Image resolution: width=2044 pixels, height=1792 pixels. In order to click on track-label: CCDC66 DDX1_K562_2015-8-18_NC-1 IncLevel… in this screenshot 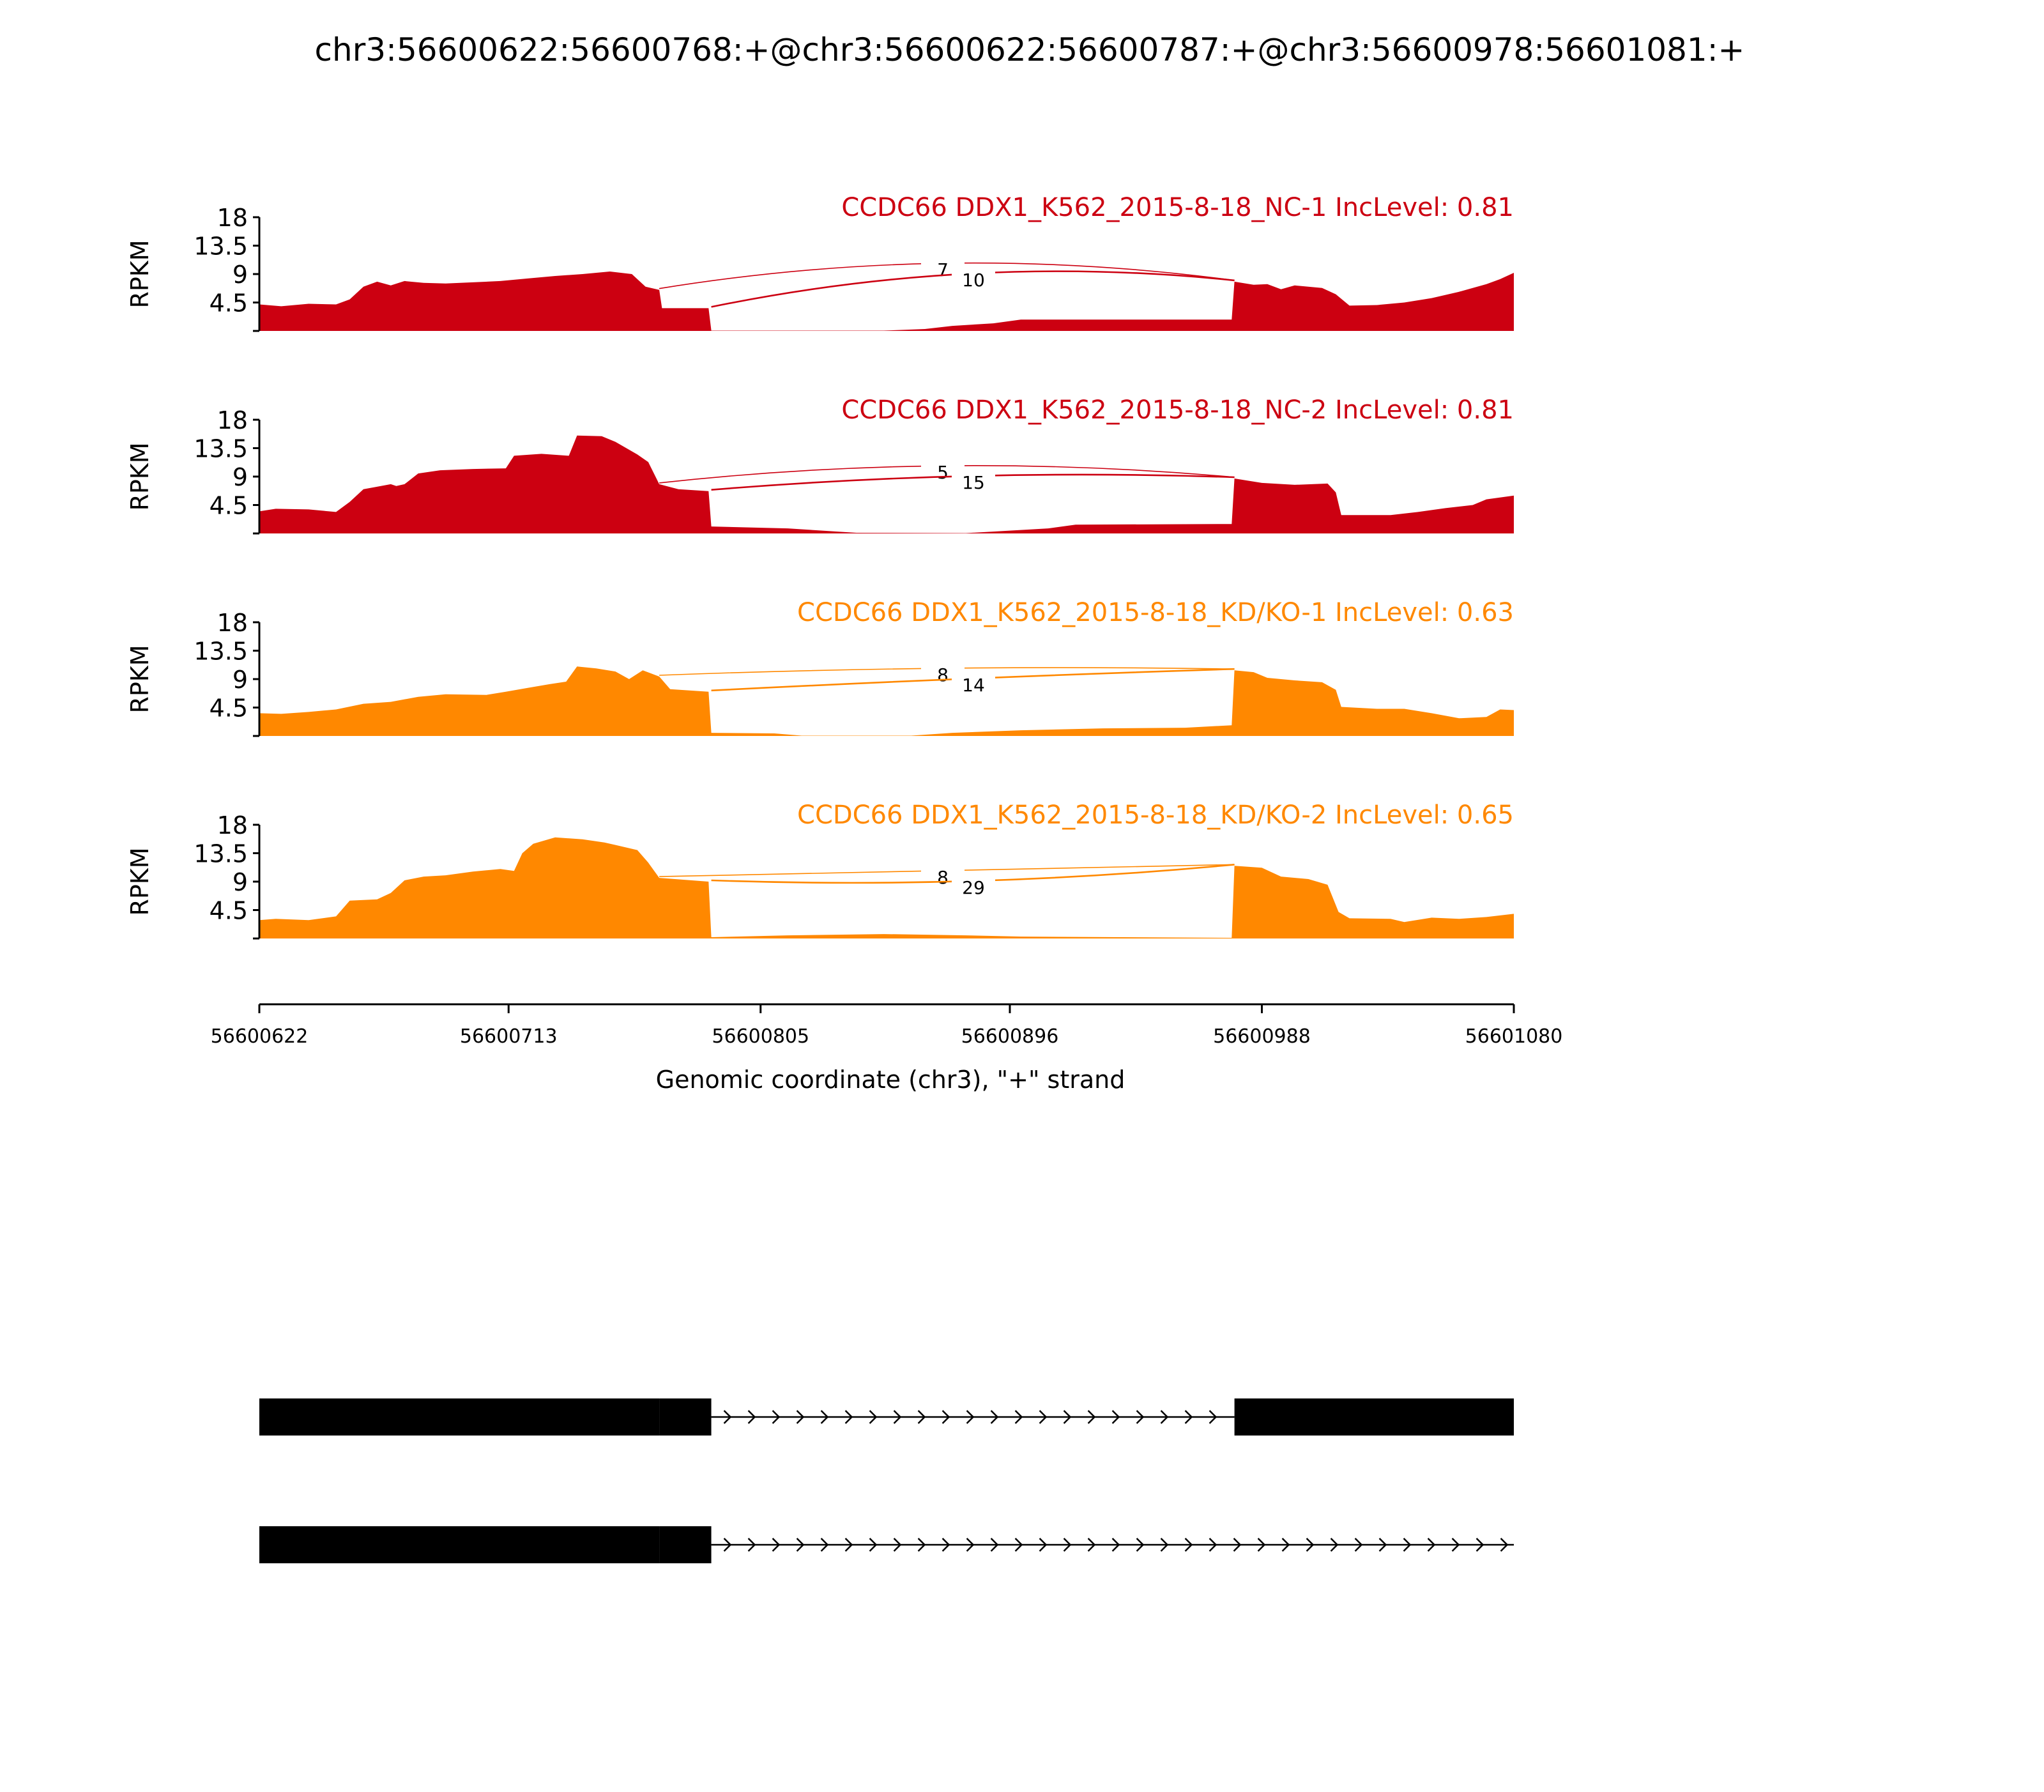, I will do `click(1177, 208)`.